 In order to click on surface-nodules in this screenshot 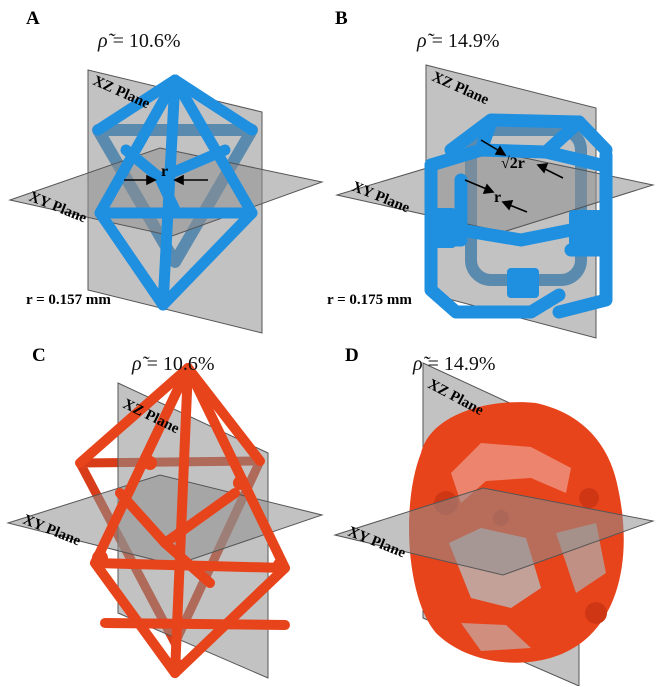, I will do `click(189, 519)`.